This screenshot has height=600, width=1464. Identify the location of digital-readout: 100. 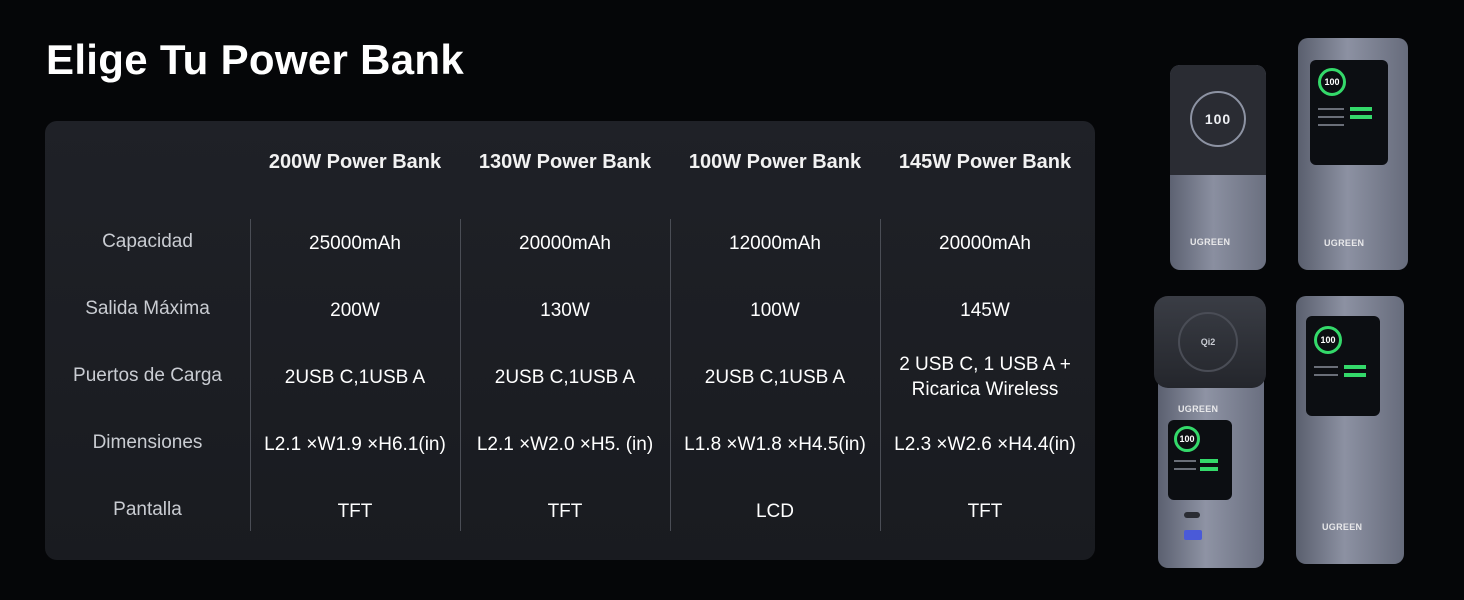
(1218, 119).